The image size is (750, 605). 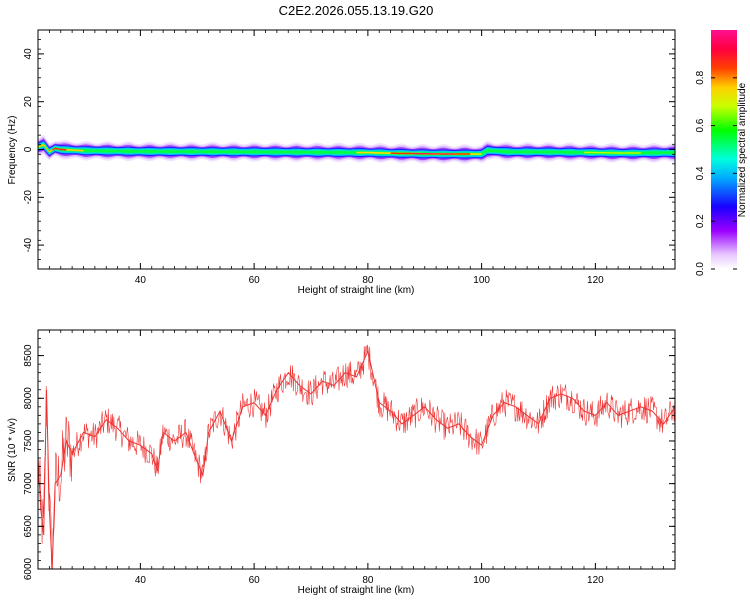 I want to click on spectrogram-ylabel: Frequency (Hz), so click(x=12, y=150).